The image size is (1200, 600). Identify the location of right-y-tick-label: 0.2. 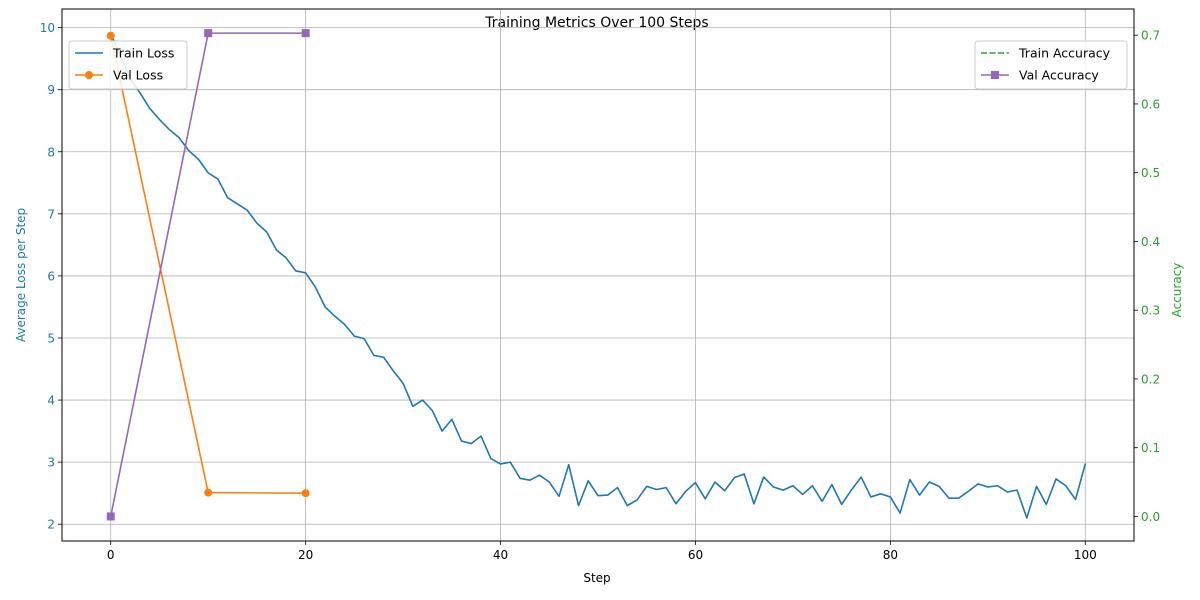
(1150, 379).